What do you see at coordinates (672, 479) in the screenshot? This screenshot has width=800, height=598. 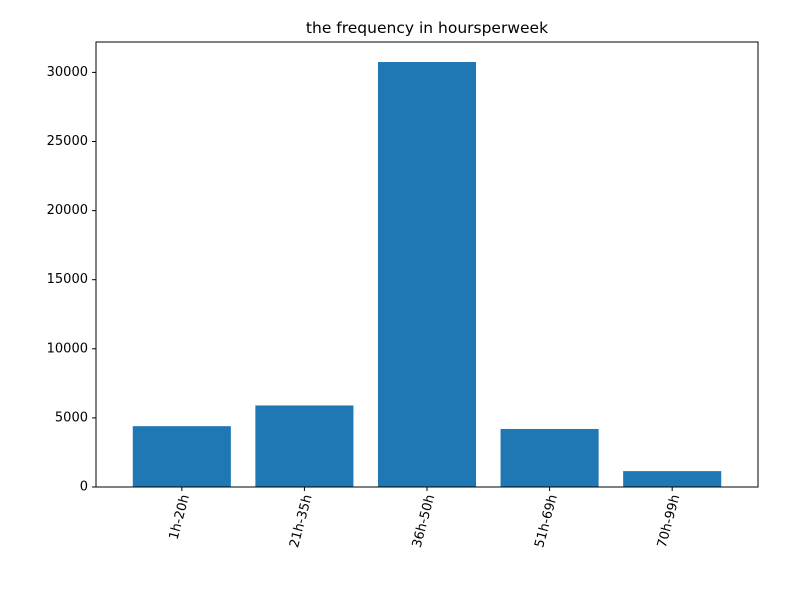 I see `bar-70h-99h` at bounding box center [672, 479].